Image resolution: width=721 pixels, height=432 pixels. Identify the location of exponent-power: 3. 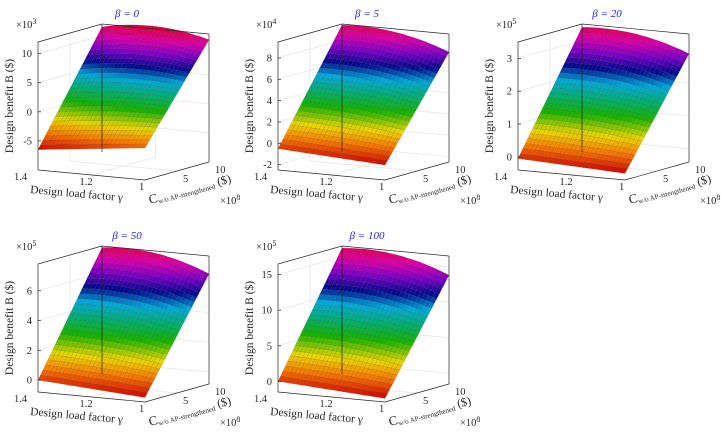
(34, 21).